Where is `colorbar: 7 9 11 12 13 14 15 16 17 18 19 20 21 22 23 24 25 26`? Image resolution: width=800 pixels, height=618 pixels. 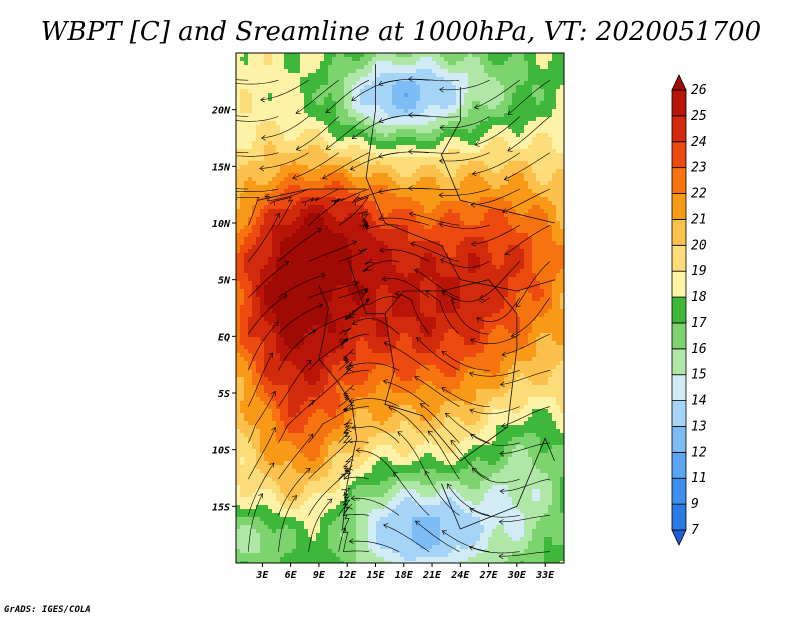
colorbar: 7 9 11 12 13 14 15 16 17 18 19 20 21 22 23 24 25 26 is located at coordinates (689, 310).